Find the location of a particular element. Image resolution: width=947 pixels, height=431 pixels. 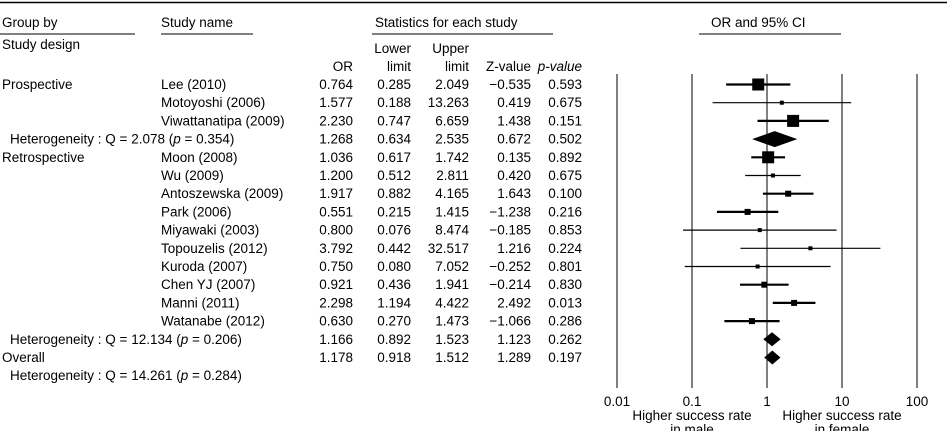

header-upper-1: Upper is located at coordinates (450, 48).